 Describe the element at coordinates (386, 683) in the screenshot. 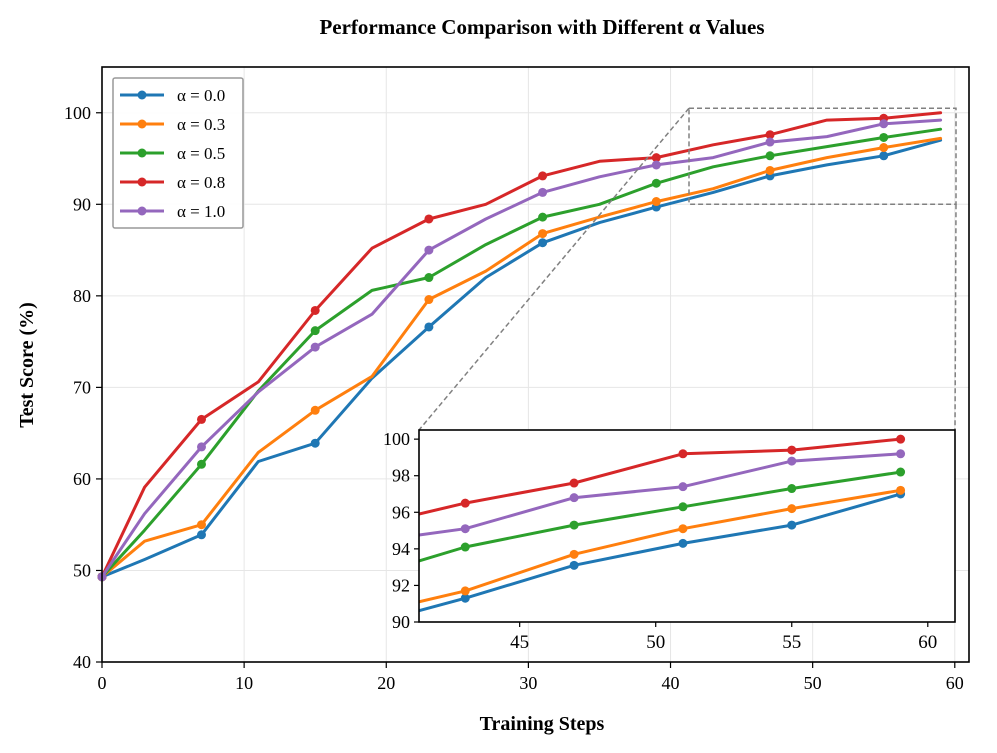

I see `x-tick-label: 20` at that location.